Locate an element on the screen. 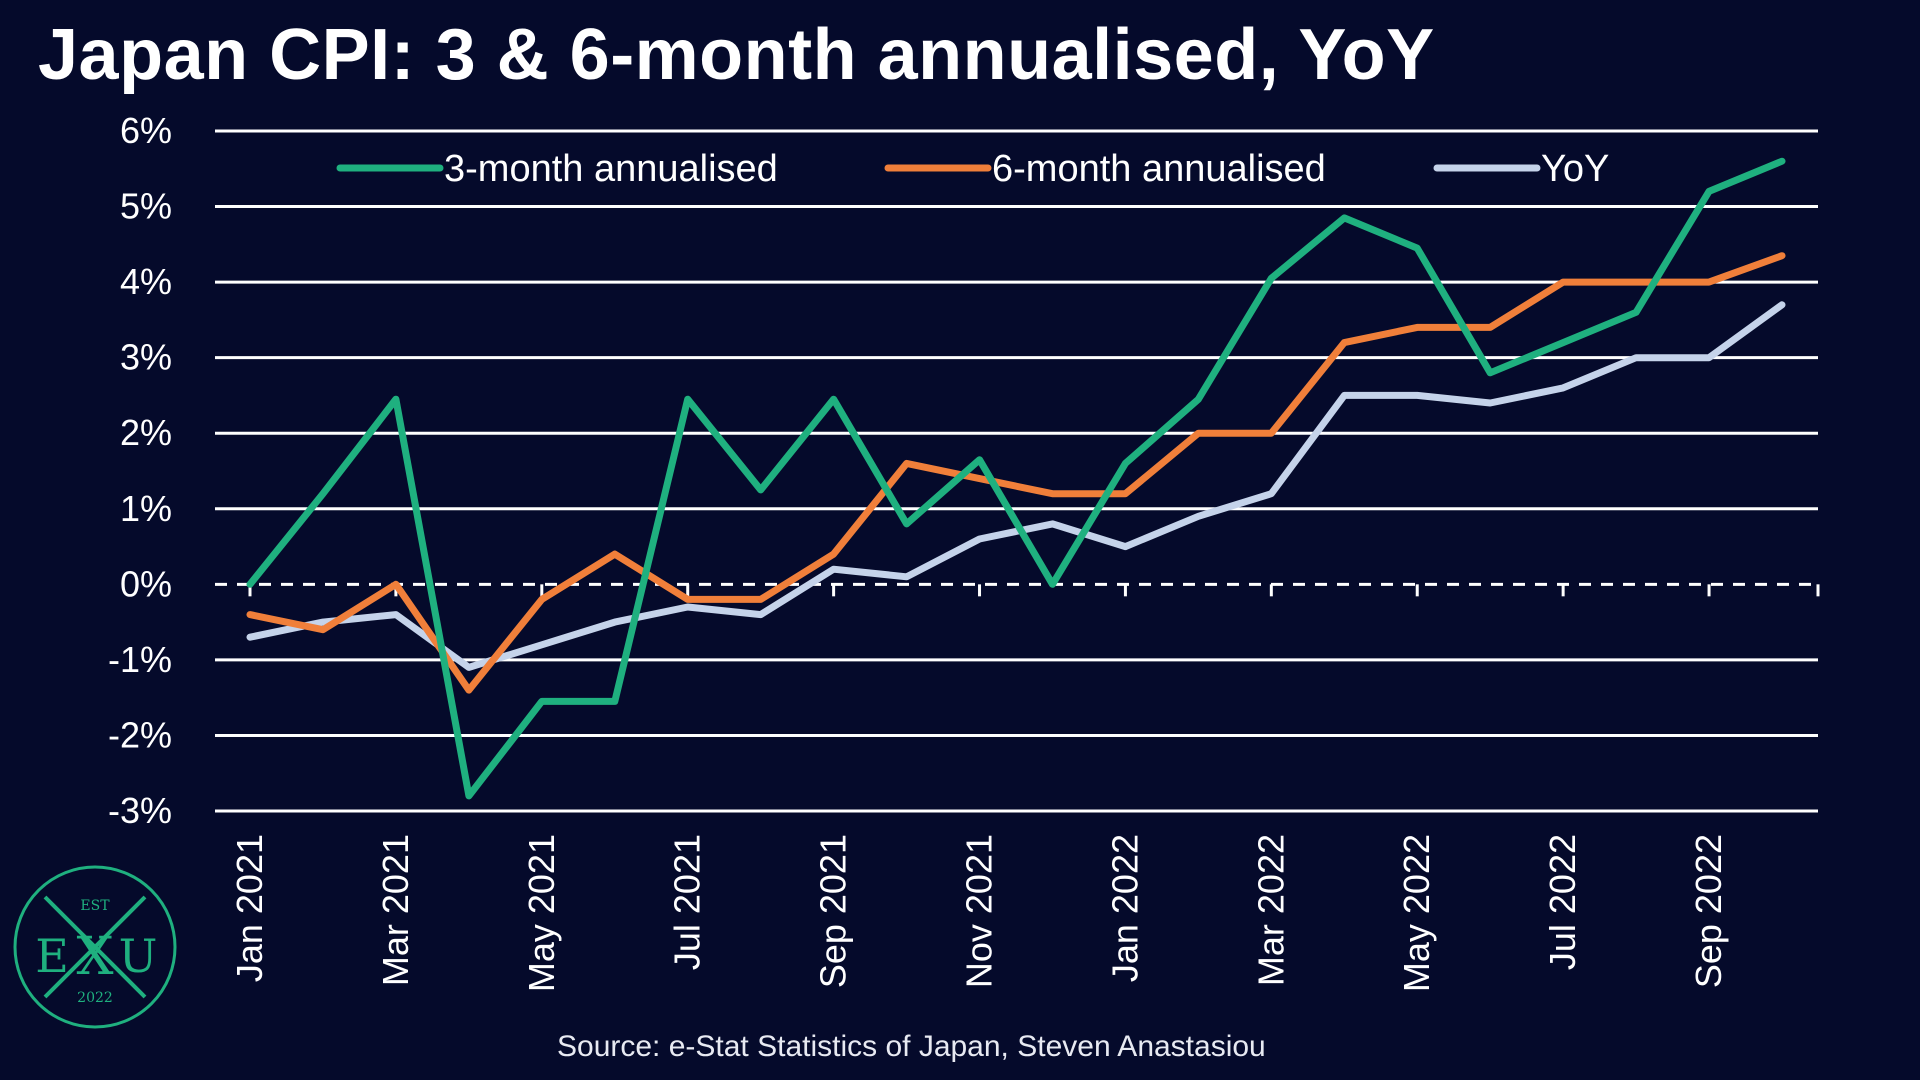 This screenshot has height=1080, width=1920. y-tick-label: 5% is located at coordinates (146, 206).